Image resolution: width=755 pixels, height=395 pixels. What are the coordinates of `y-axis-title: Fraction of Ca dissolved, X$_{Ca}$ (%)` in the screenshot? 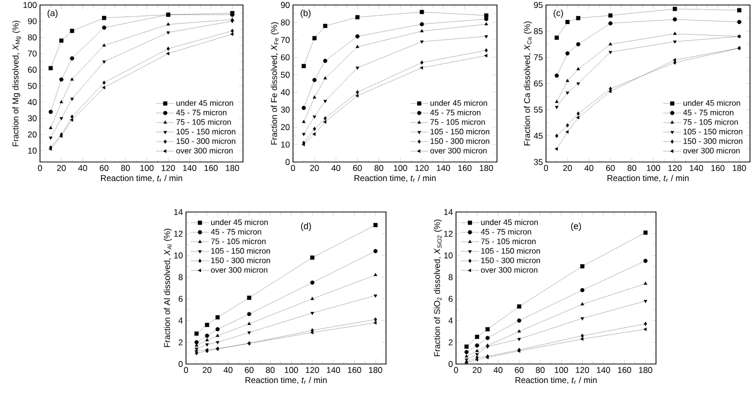 It's located at (528, 84).